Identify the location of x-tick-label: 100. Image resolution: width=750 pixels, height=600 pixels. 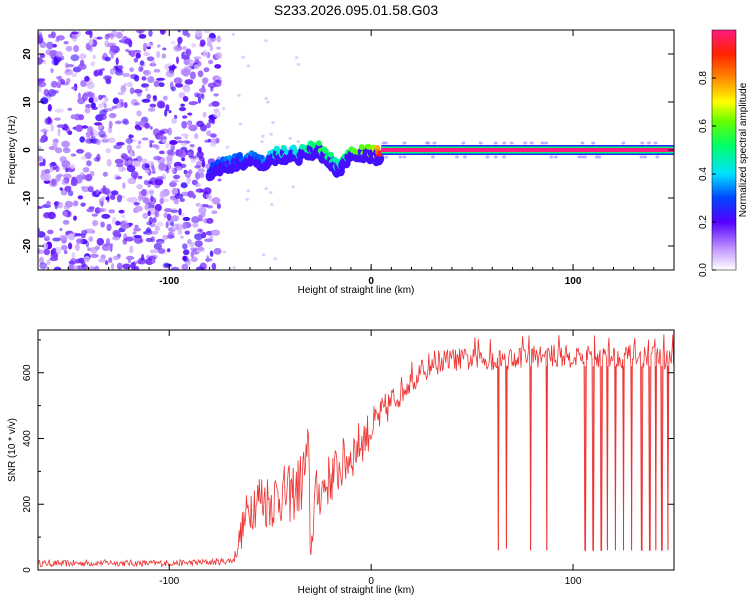
(573, 281).